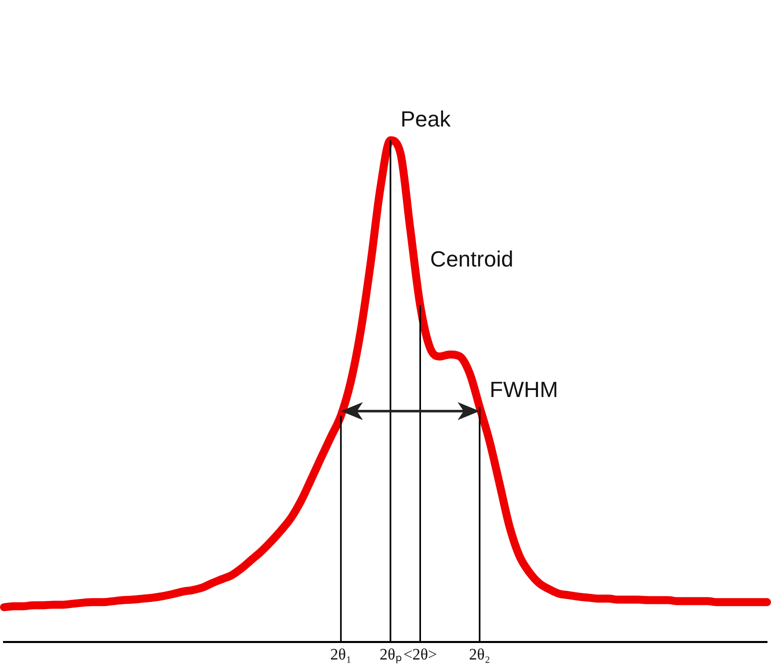 The image size is (771, 669). I want to click on annotation: Peak, so click(426, 119).